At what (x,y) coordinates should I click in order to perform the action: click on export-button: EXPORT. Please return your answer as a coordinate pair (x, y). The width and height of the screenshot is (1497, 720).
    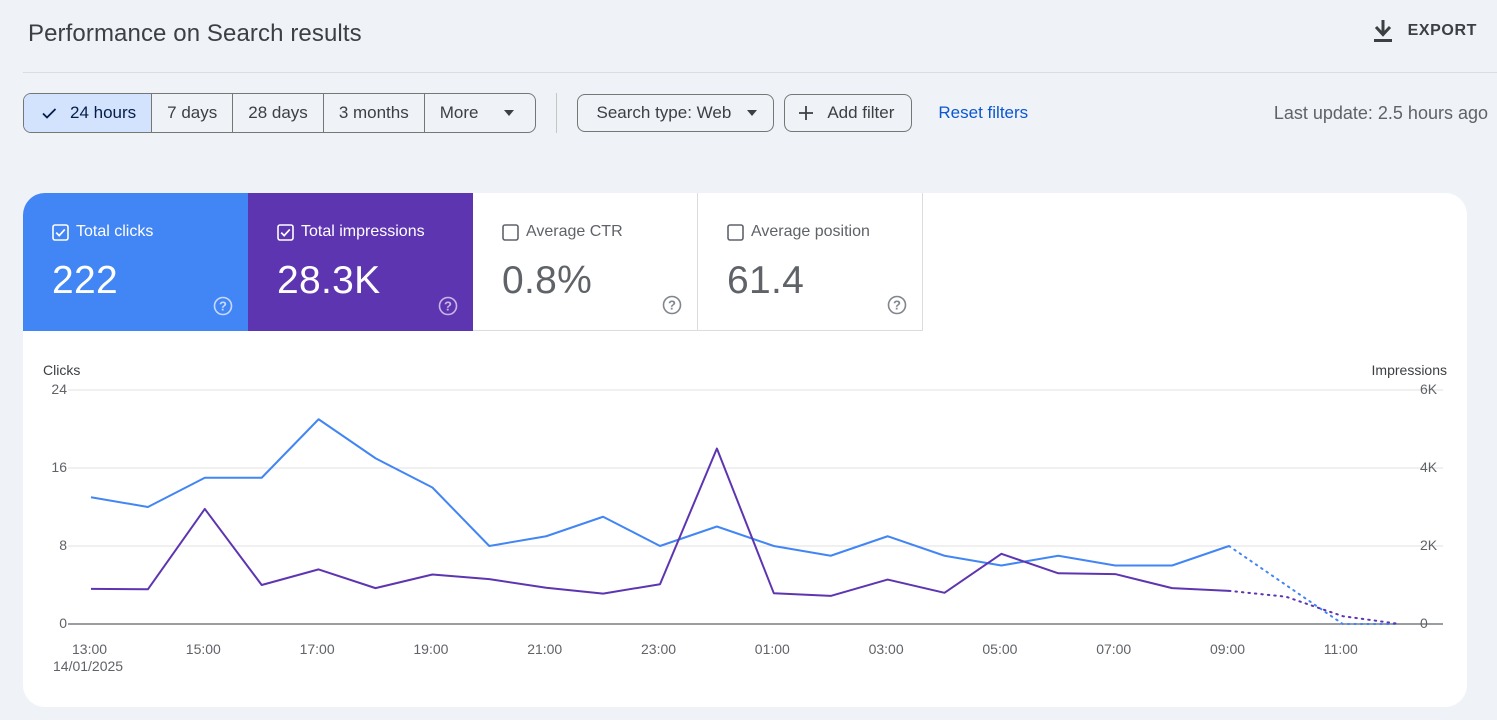
    Looking at the image, I should click on (1424, 31).